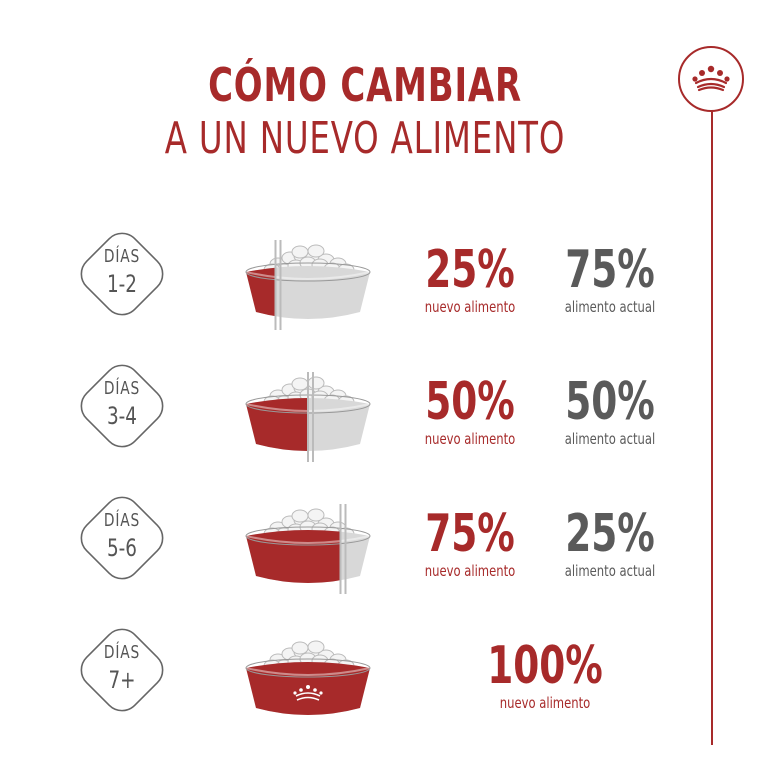 This screenshot has height=780, width=780. What do you see at coordinates (610, 534) in the screenshot?
I see `current-food-percent: 25%` at bounding box center [610, 534].